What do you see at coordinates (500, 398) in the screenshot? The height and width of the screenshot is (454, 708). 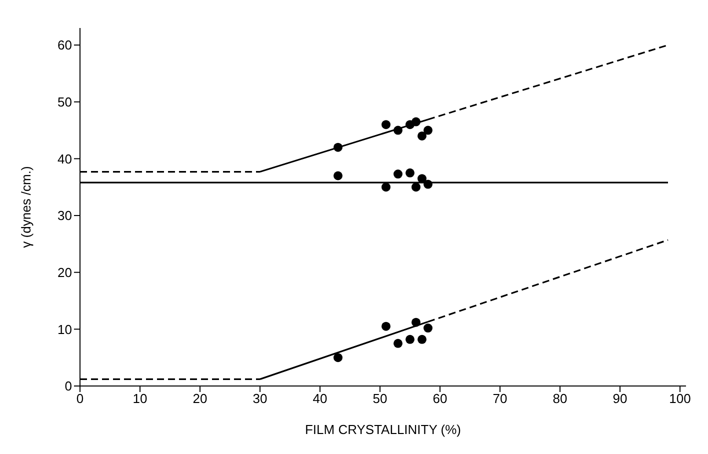 I see `x-tick-label: 70` at bounding box center [500, 398].